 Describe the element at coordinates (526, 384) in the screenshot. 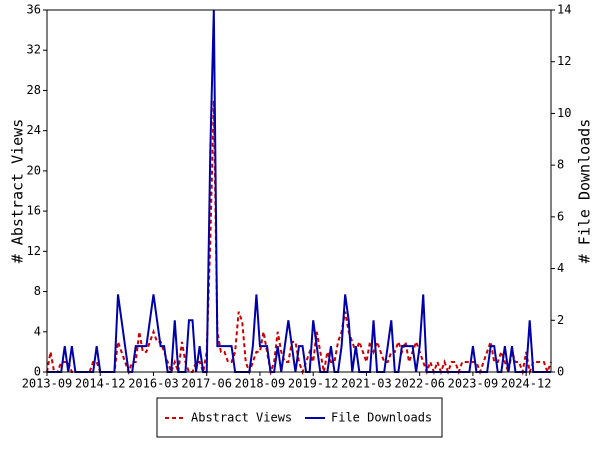

I see `x-tick-label: 2024-12` at that location.